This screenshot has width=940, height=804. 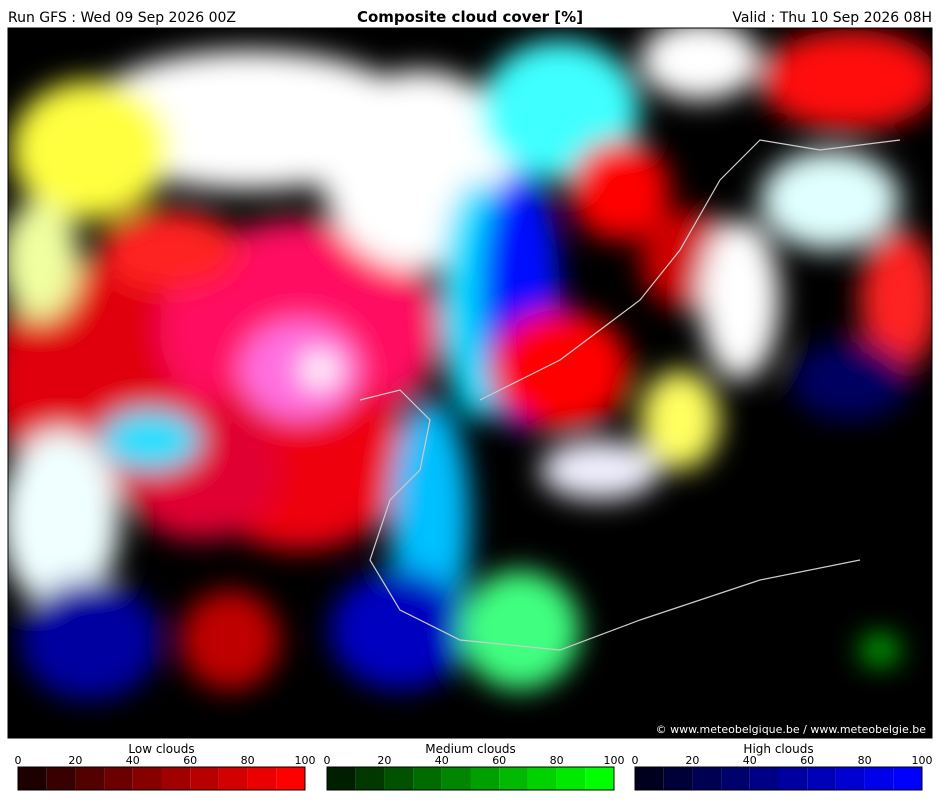 What do you see at coordinates (161, 749) in the screenshot?
I see `legend-title: Low clouds` at bounding box center [161, 749].